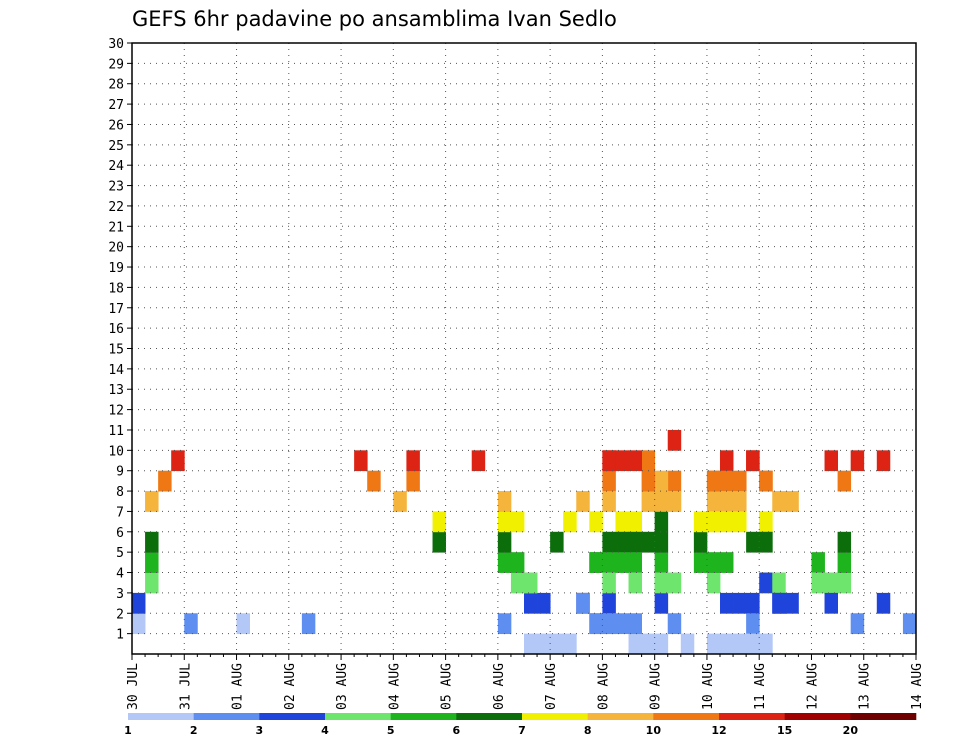 The height and width of the screenshot is (742, 960). What do you see at coordinates (116, 187) in the screenshot?
I see `y-tick-label: 23` at bounding box center [116, 187].